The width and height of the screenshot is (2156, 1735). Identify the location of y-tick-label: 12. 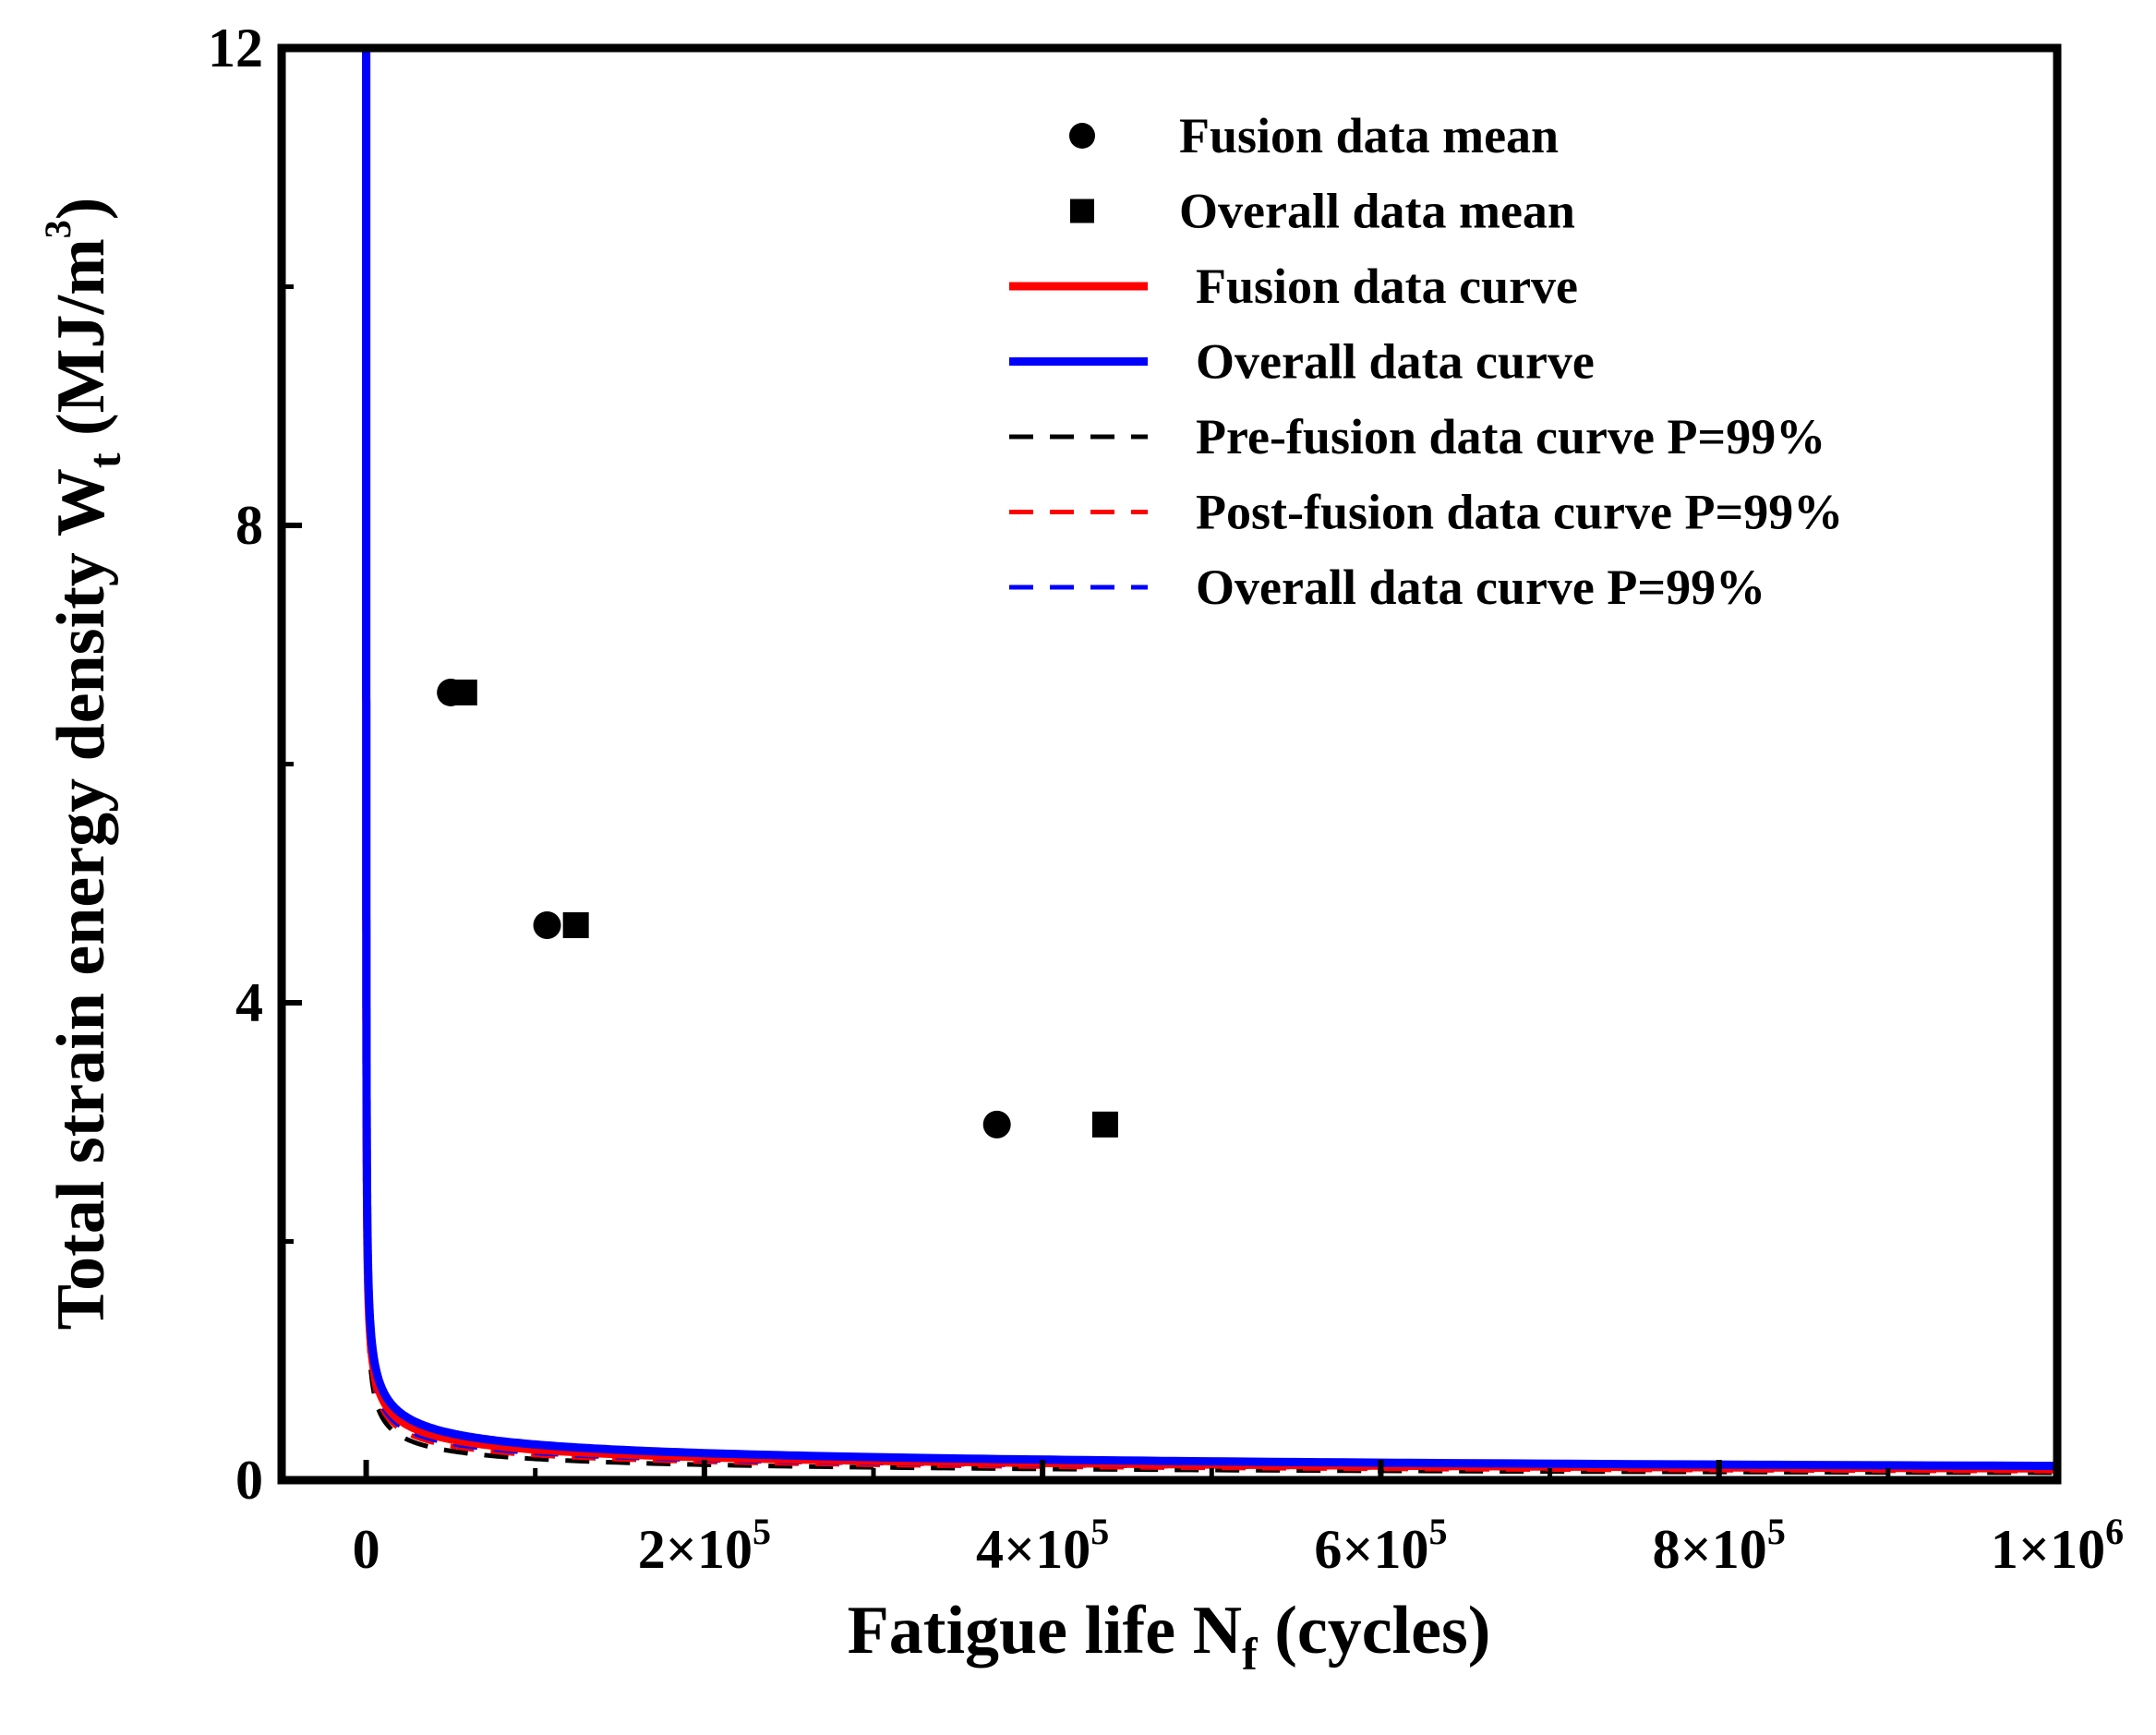
(235, 48).